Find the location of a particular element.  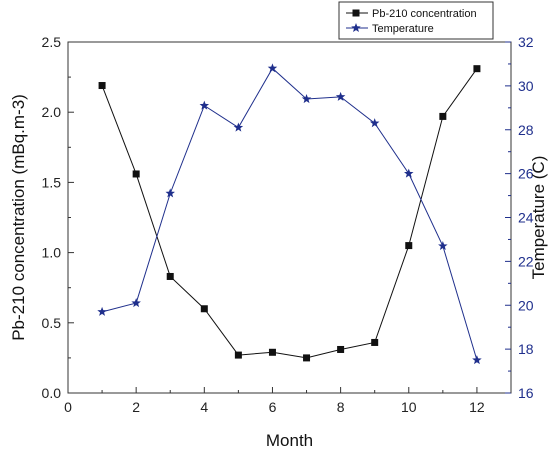

left-axis-ticks: 0.0 0.5 1.0 1.5 2.0 2.5 is located at coordinates (58, 217).